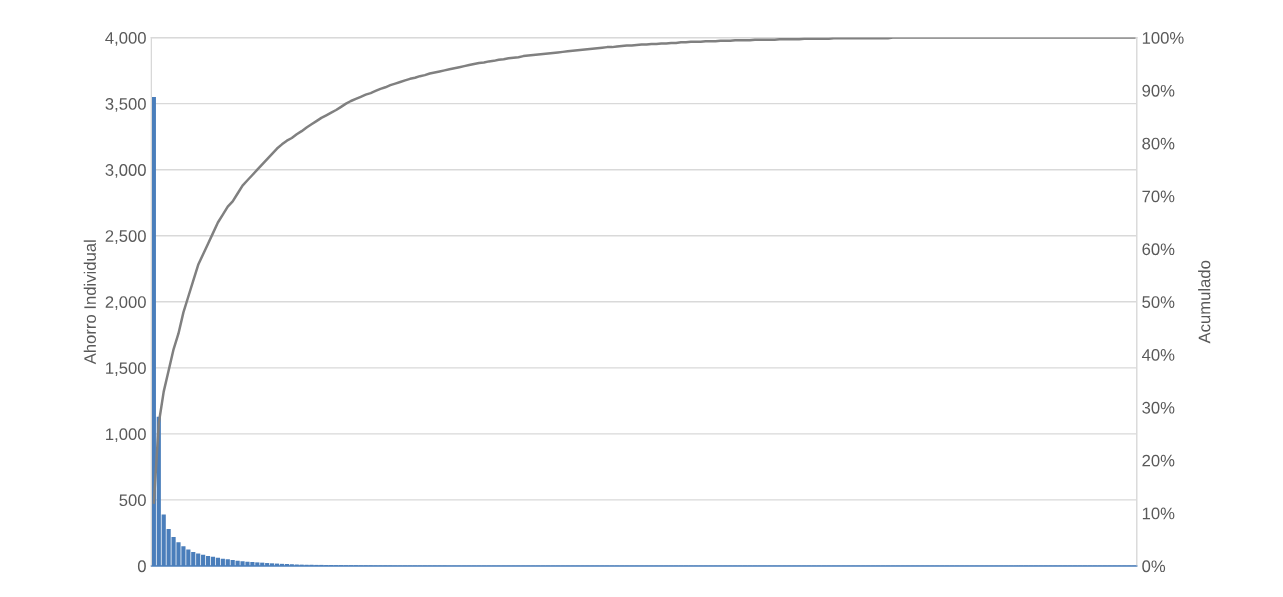 The image size is (1283, 597). Describe the element at coordinates (89, 302) in the screenshot. I see `y-axis-title: Ahorro Individual` at that location.